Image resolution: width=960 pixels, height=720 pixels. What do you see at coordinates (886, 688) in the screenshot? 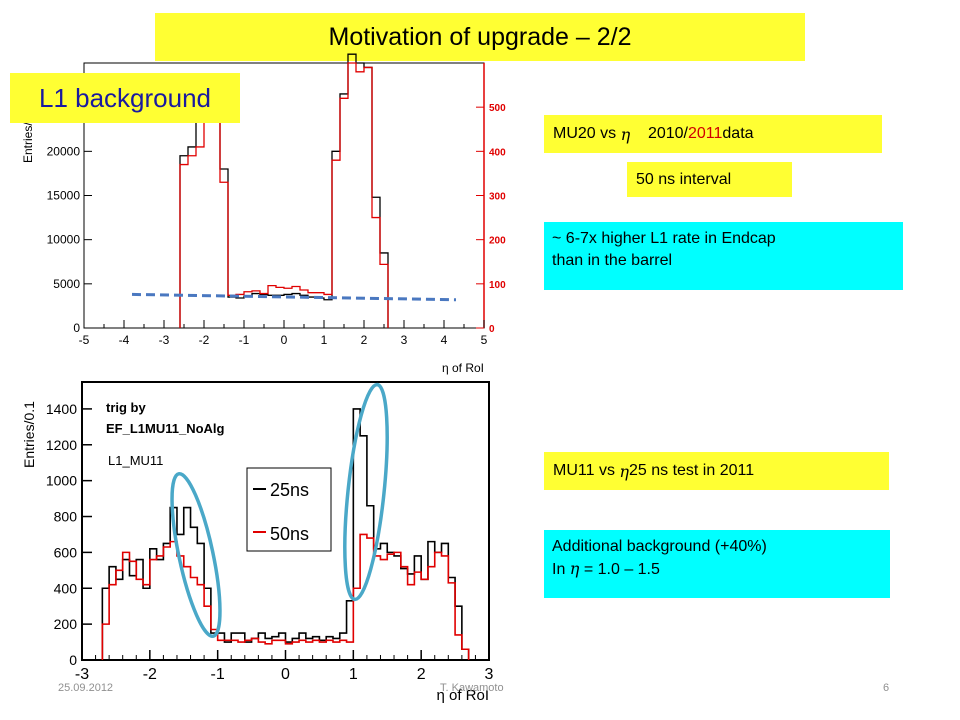
I see `footer-page: 6` at bounding box center [886, 688].